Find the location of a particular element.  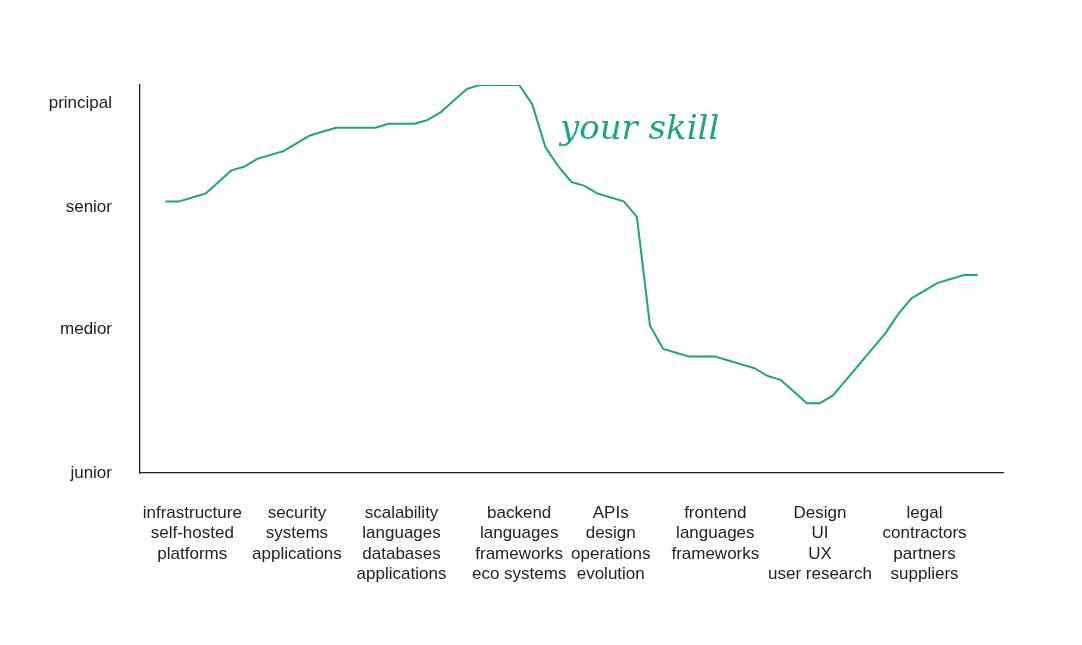

text: junior is located at coordinates (91, 472).